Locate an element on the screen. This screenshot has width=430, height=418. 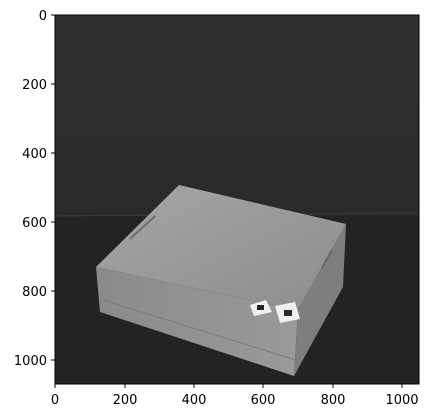
fiducial-marker-left is located at coordinates (261, 308).